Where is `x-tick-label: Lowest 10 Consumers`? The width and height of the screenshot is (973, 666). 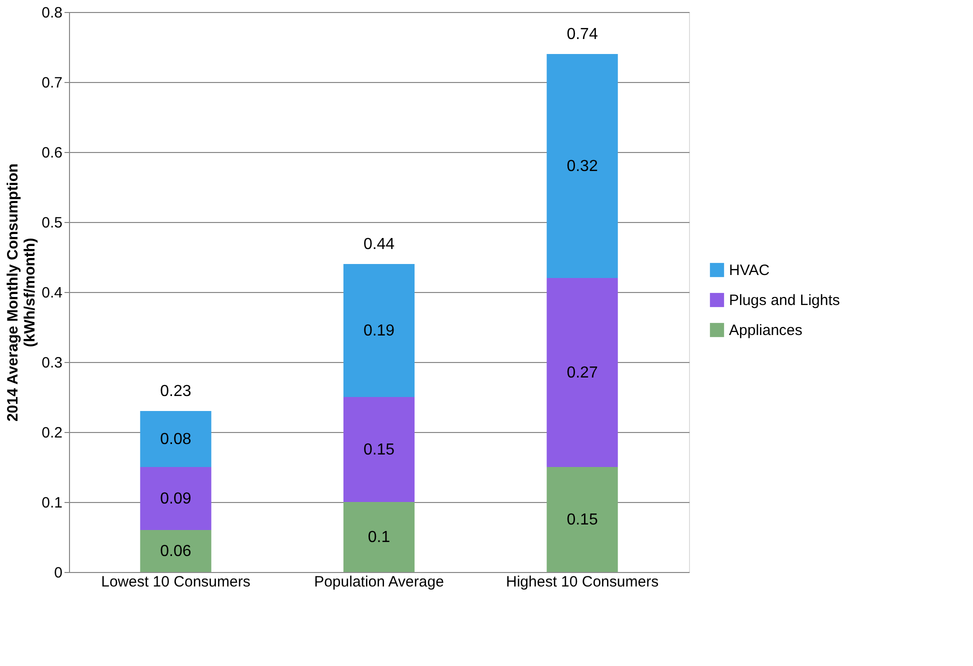
x-tick-label: Lowest 10 Consumers is located at coordinates (175, 582).